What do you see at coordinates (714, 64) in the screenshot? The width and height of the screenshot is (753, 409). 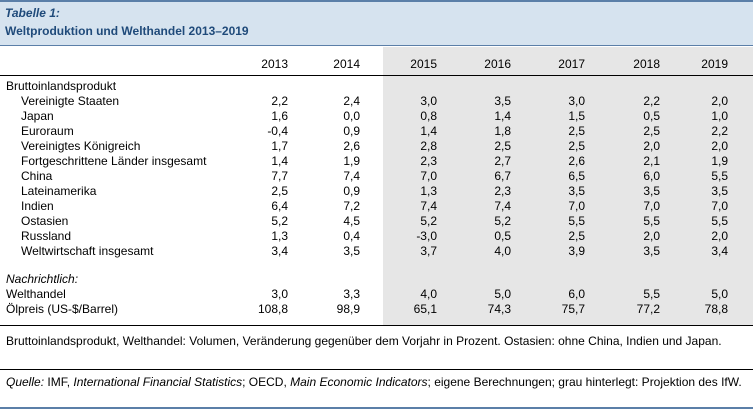 I see `year-header: 2019` at bounding box center [714, 64].